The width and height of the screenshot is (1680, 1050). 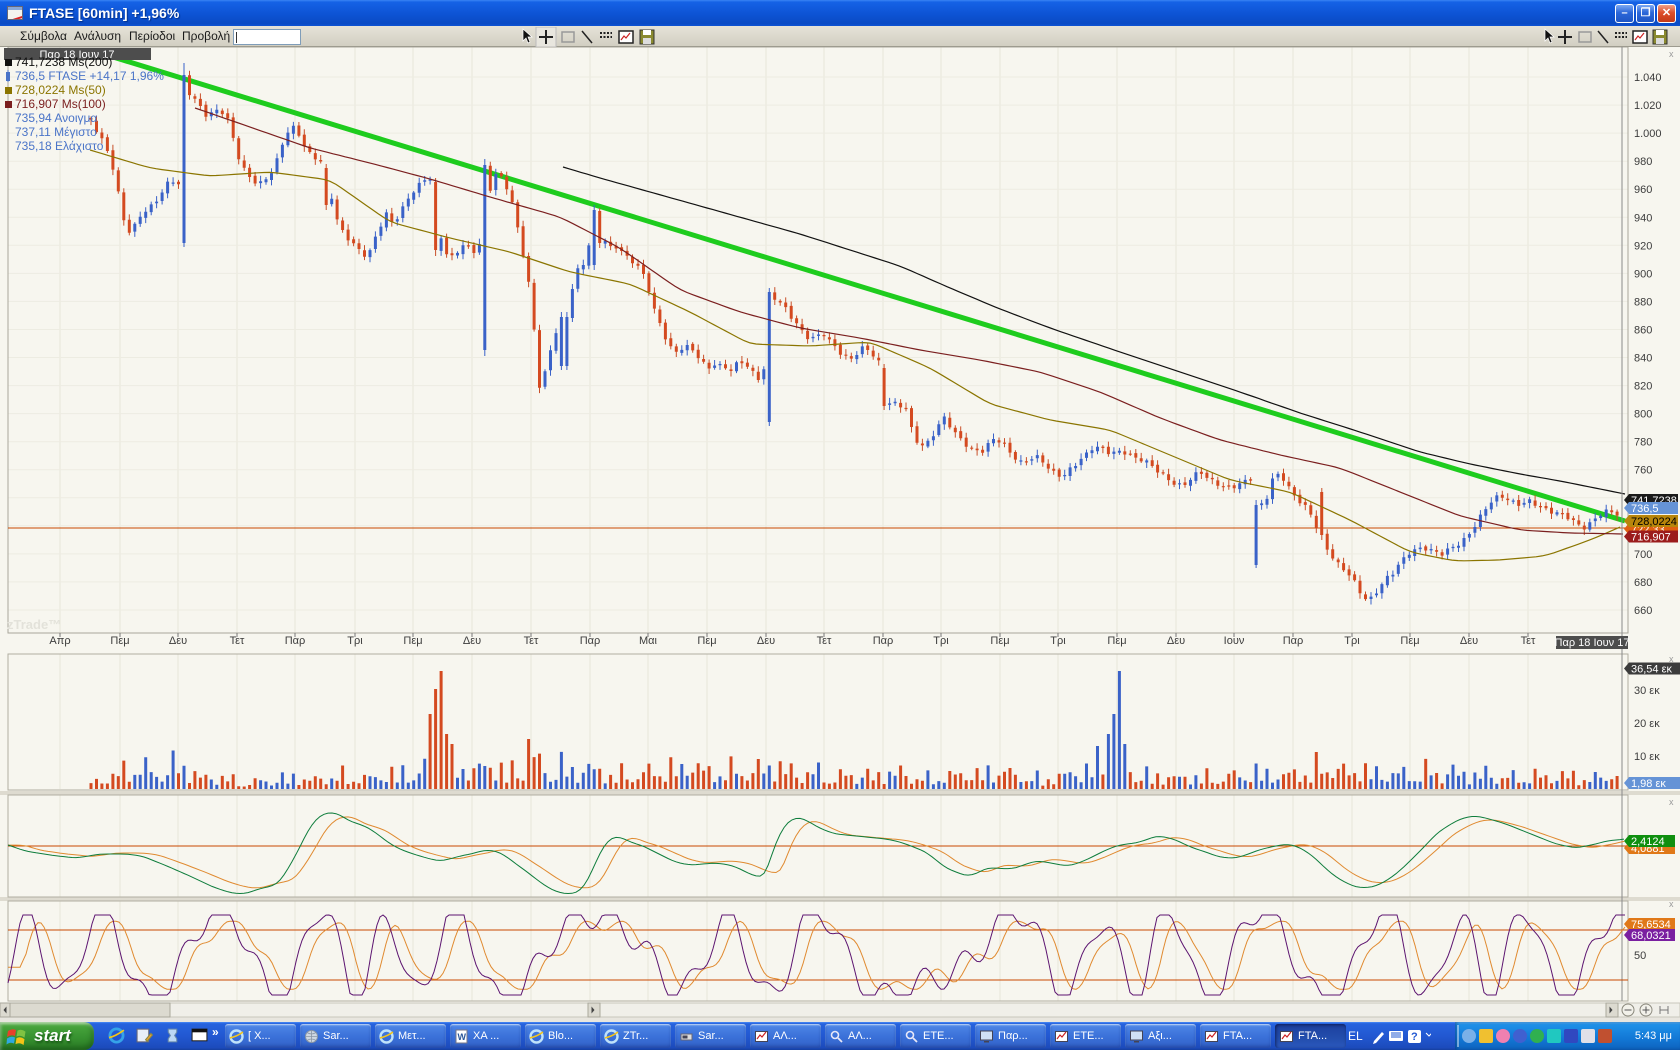 I want to click on svg-text: 736,5 FTASE +14,17 1,96%, so click(x=89, y=76).